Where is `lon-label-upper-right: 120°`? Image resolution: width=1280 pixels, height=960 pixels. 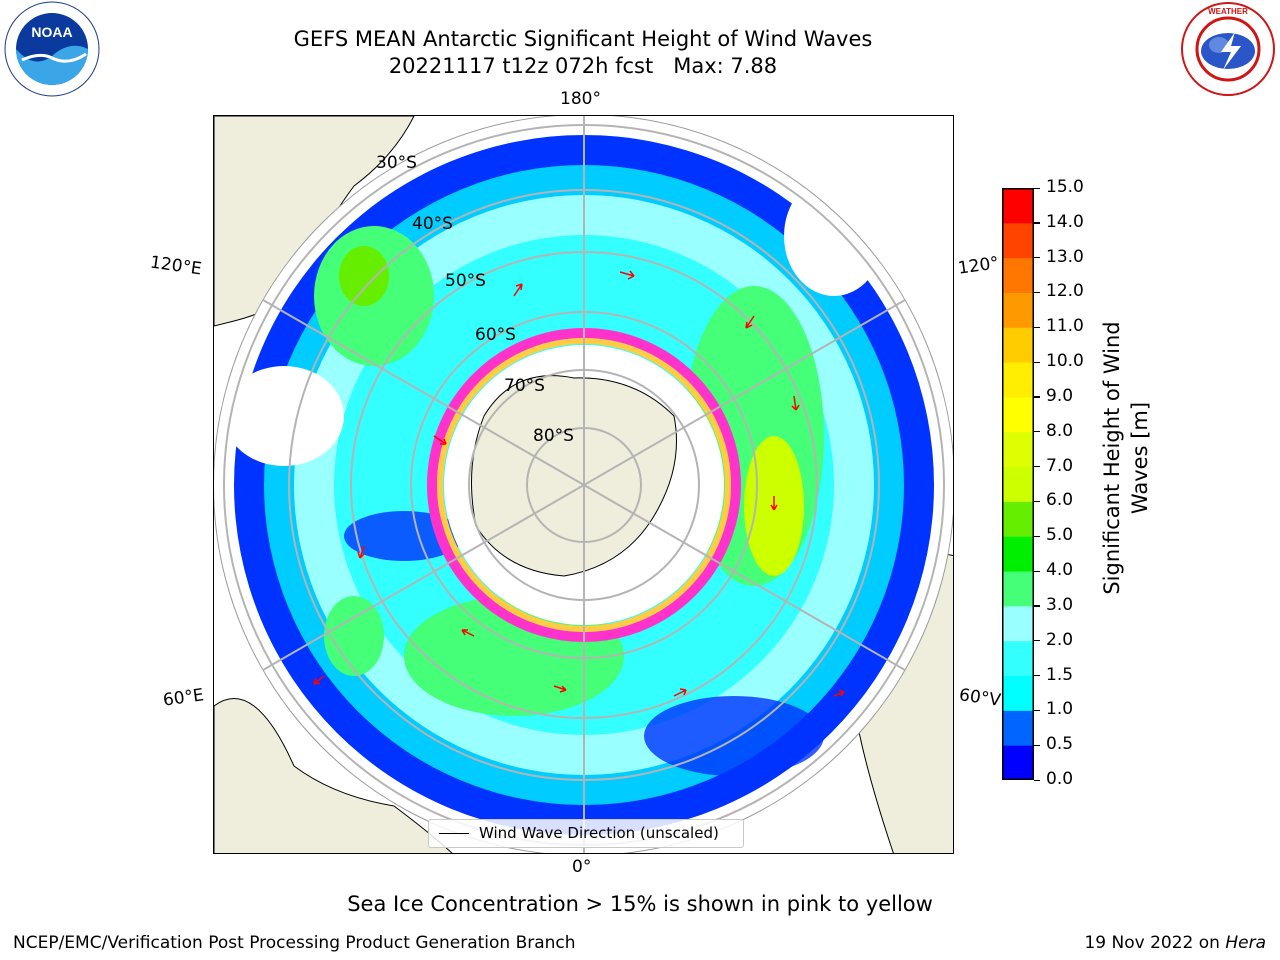
lon-label-upper-right: 120° is located at coordinates (978, 266).